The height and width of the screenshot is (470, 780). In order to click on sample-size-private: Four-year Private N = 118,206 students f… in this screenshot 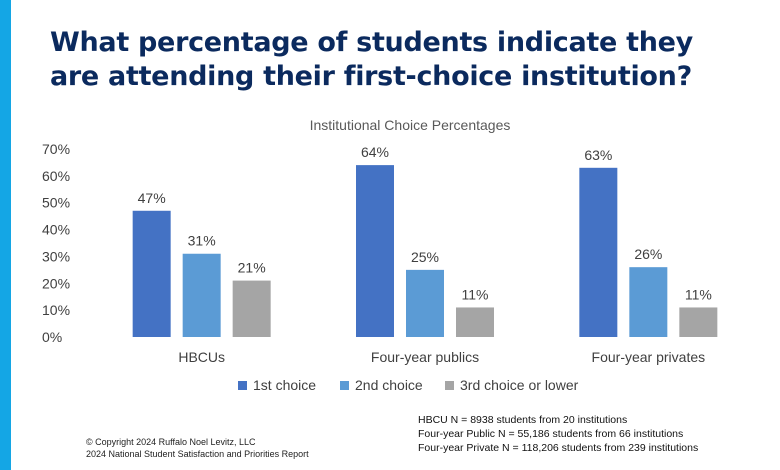, I will do `click(558, 448)`.